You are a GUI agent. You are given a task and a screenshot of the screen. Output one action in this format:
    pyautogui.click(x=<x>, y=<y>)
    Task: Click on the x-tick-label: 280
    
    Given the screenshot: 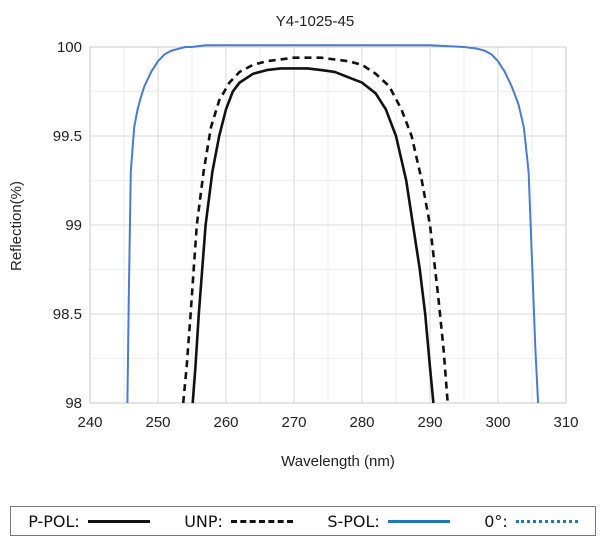 What is the action you would take?
    pyautogui.click(x=361, y=422)
    